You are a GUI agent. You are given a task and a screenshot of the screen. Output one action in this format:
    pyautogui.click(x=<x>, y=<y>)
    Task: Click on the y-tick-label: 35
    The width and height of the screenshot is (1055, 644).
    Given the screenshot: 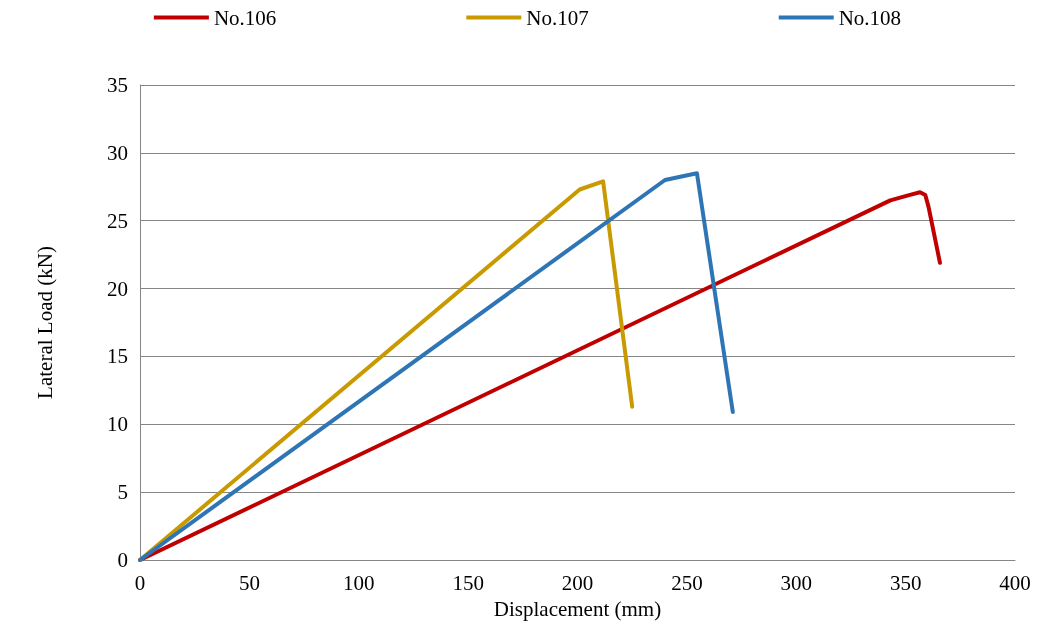 What is the action you would take?
    pyautogui.click(x=117, y=85)
    